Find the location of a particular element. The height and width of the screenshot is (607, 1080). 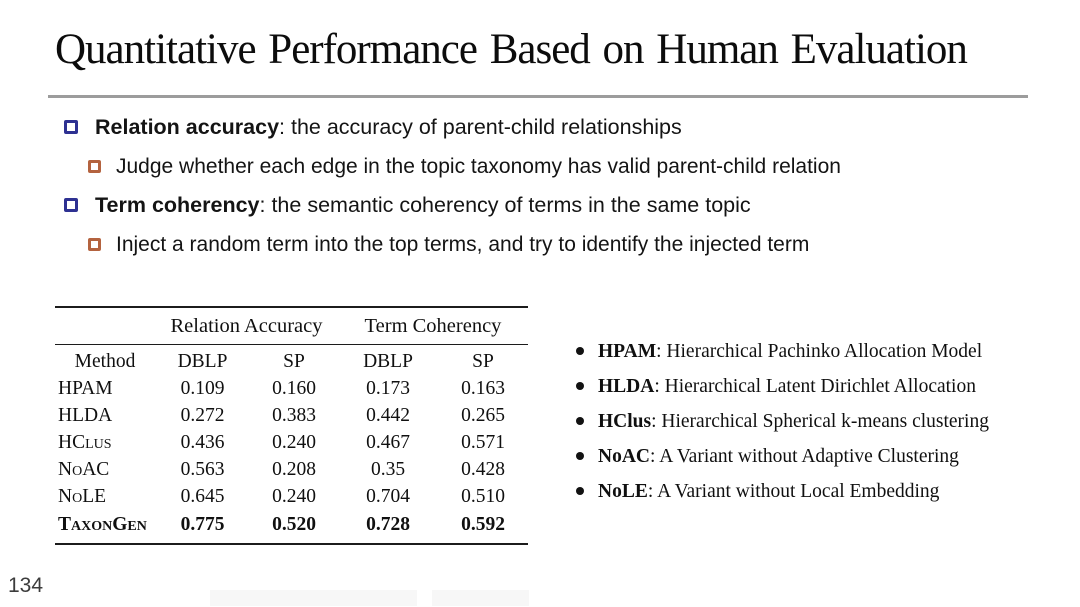

bottom-strip-left is located at coordinates (313, 598).